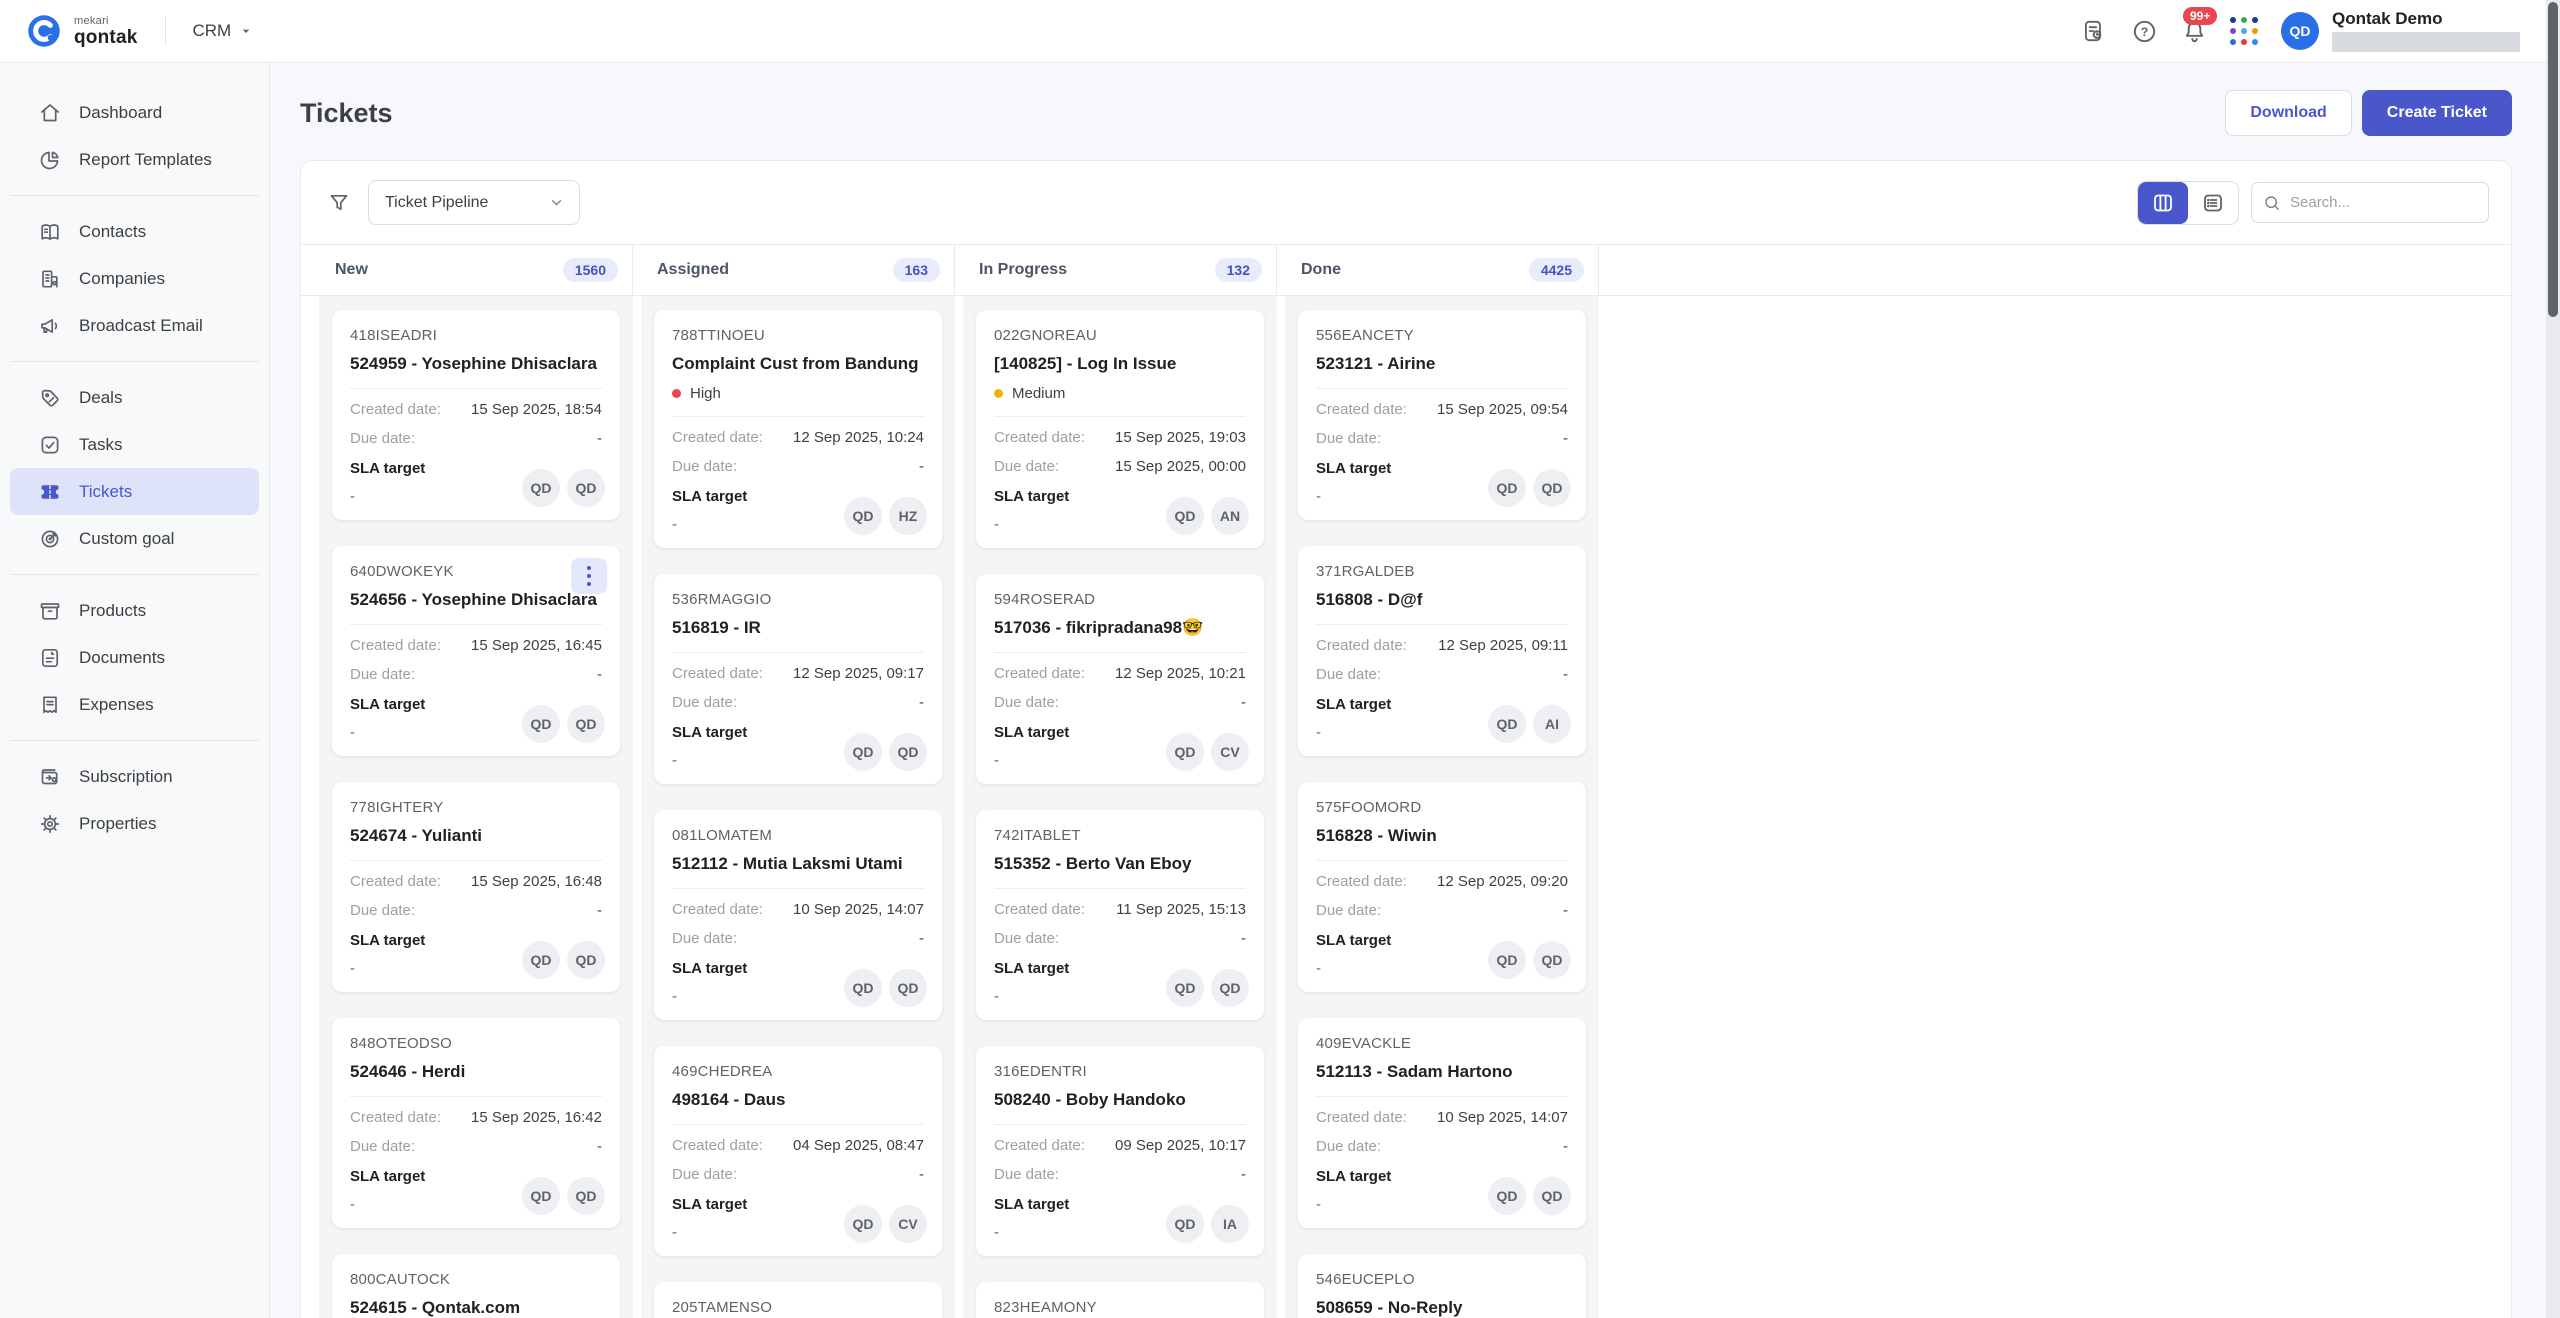  I want to click on download-button: Download, so click(2288, 113).